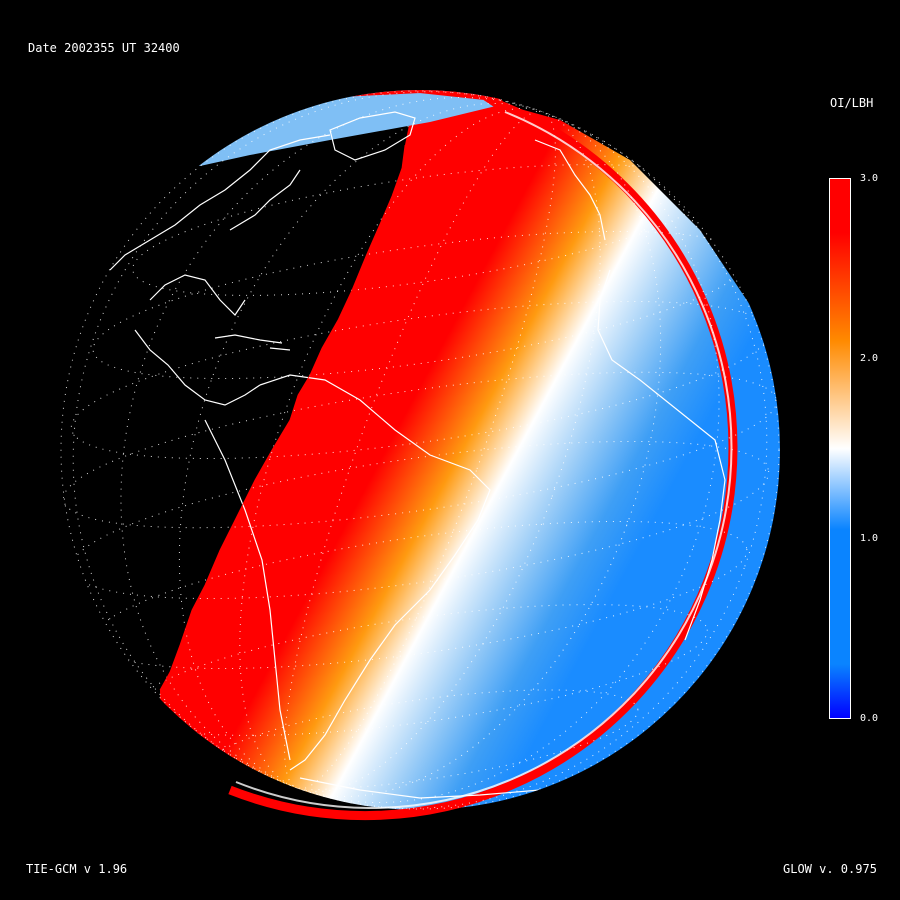 This screenshot has width=900, height=900. What do you see at coordinates (869, 538) in the screenshot?
I see `colorbar-tick-1: 1.0` at bounding box center [869, 538].